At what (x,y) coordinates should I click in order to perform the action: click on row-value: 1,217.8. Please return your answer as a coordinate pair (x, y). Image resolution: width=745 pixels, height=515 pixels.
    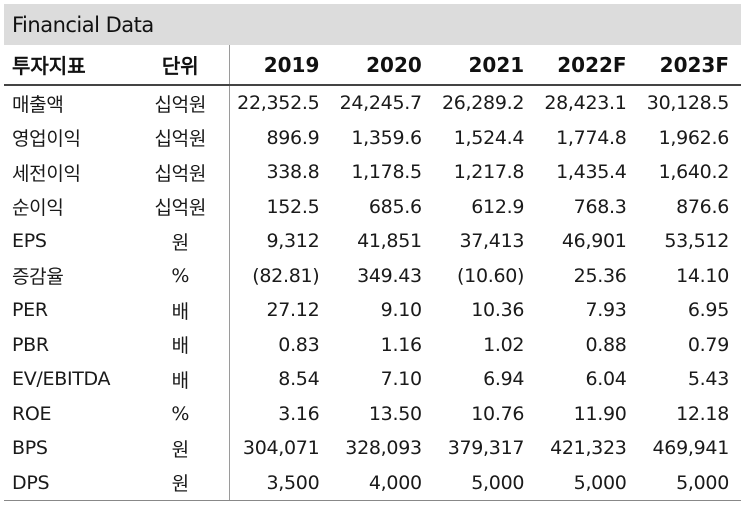
    Looking at the image, I should click on (489, 172).